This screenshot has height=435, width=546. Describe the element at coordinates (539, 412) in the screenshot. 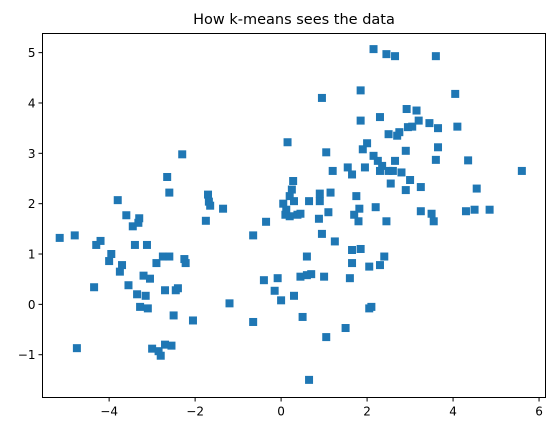

I see `x-tick-label: 6` at that location.